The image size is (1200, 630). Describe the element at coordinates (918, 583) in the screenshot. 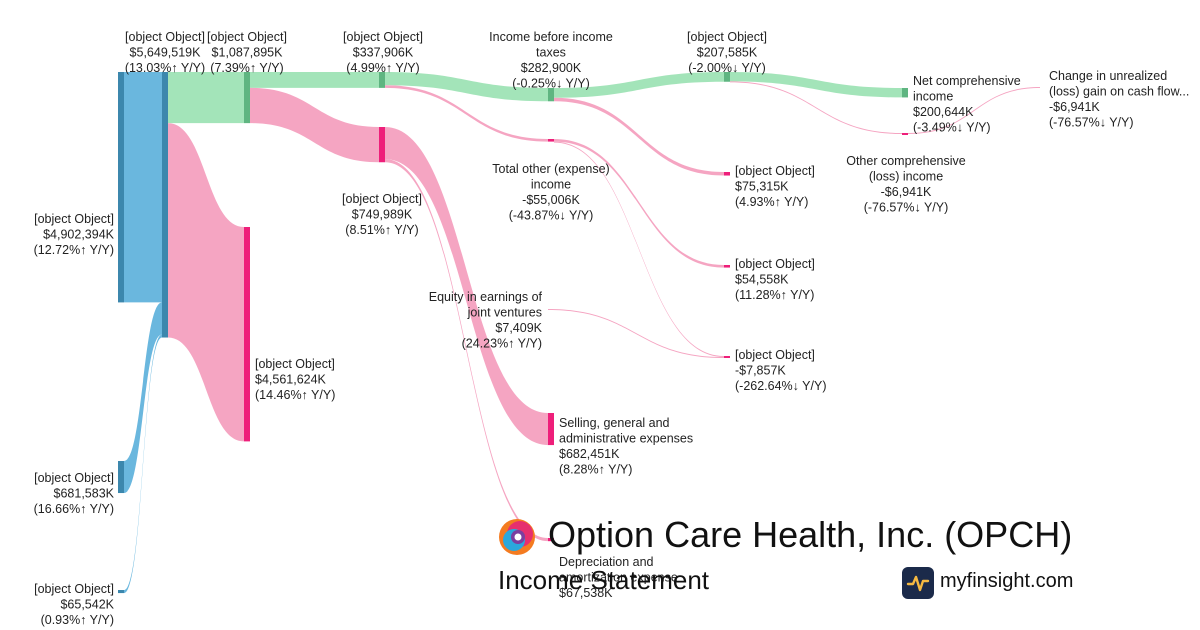

I see `myfinsight-logo-icon` at that location.